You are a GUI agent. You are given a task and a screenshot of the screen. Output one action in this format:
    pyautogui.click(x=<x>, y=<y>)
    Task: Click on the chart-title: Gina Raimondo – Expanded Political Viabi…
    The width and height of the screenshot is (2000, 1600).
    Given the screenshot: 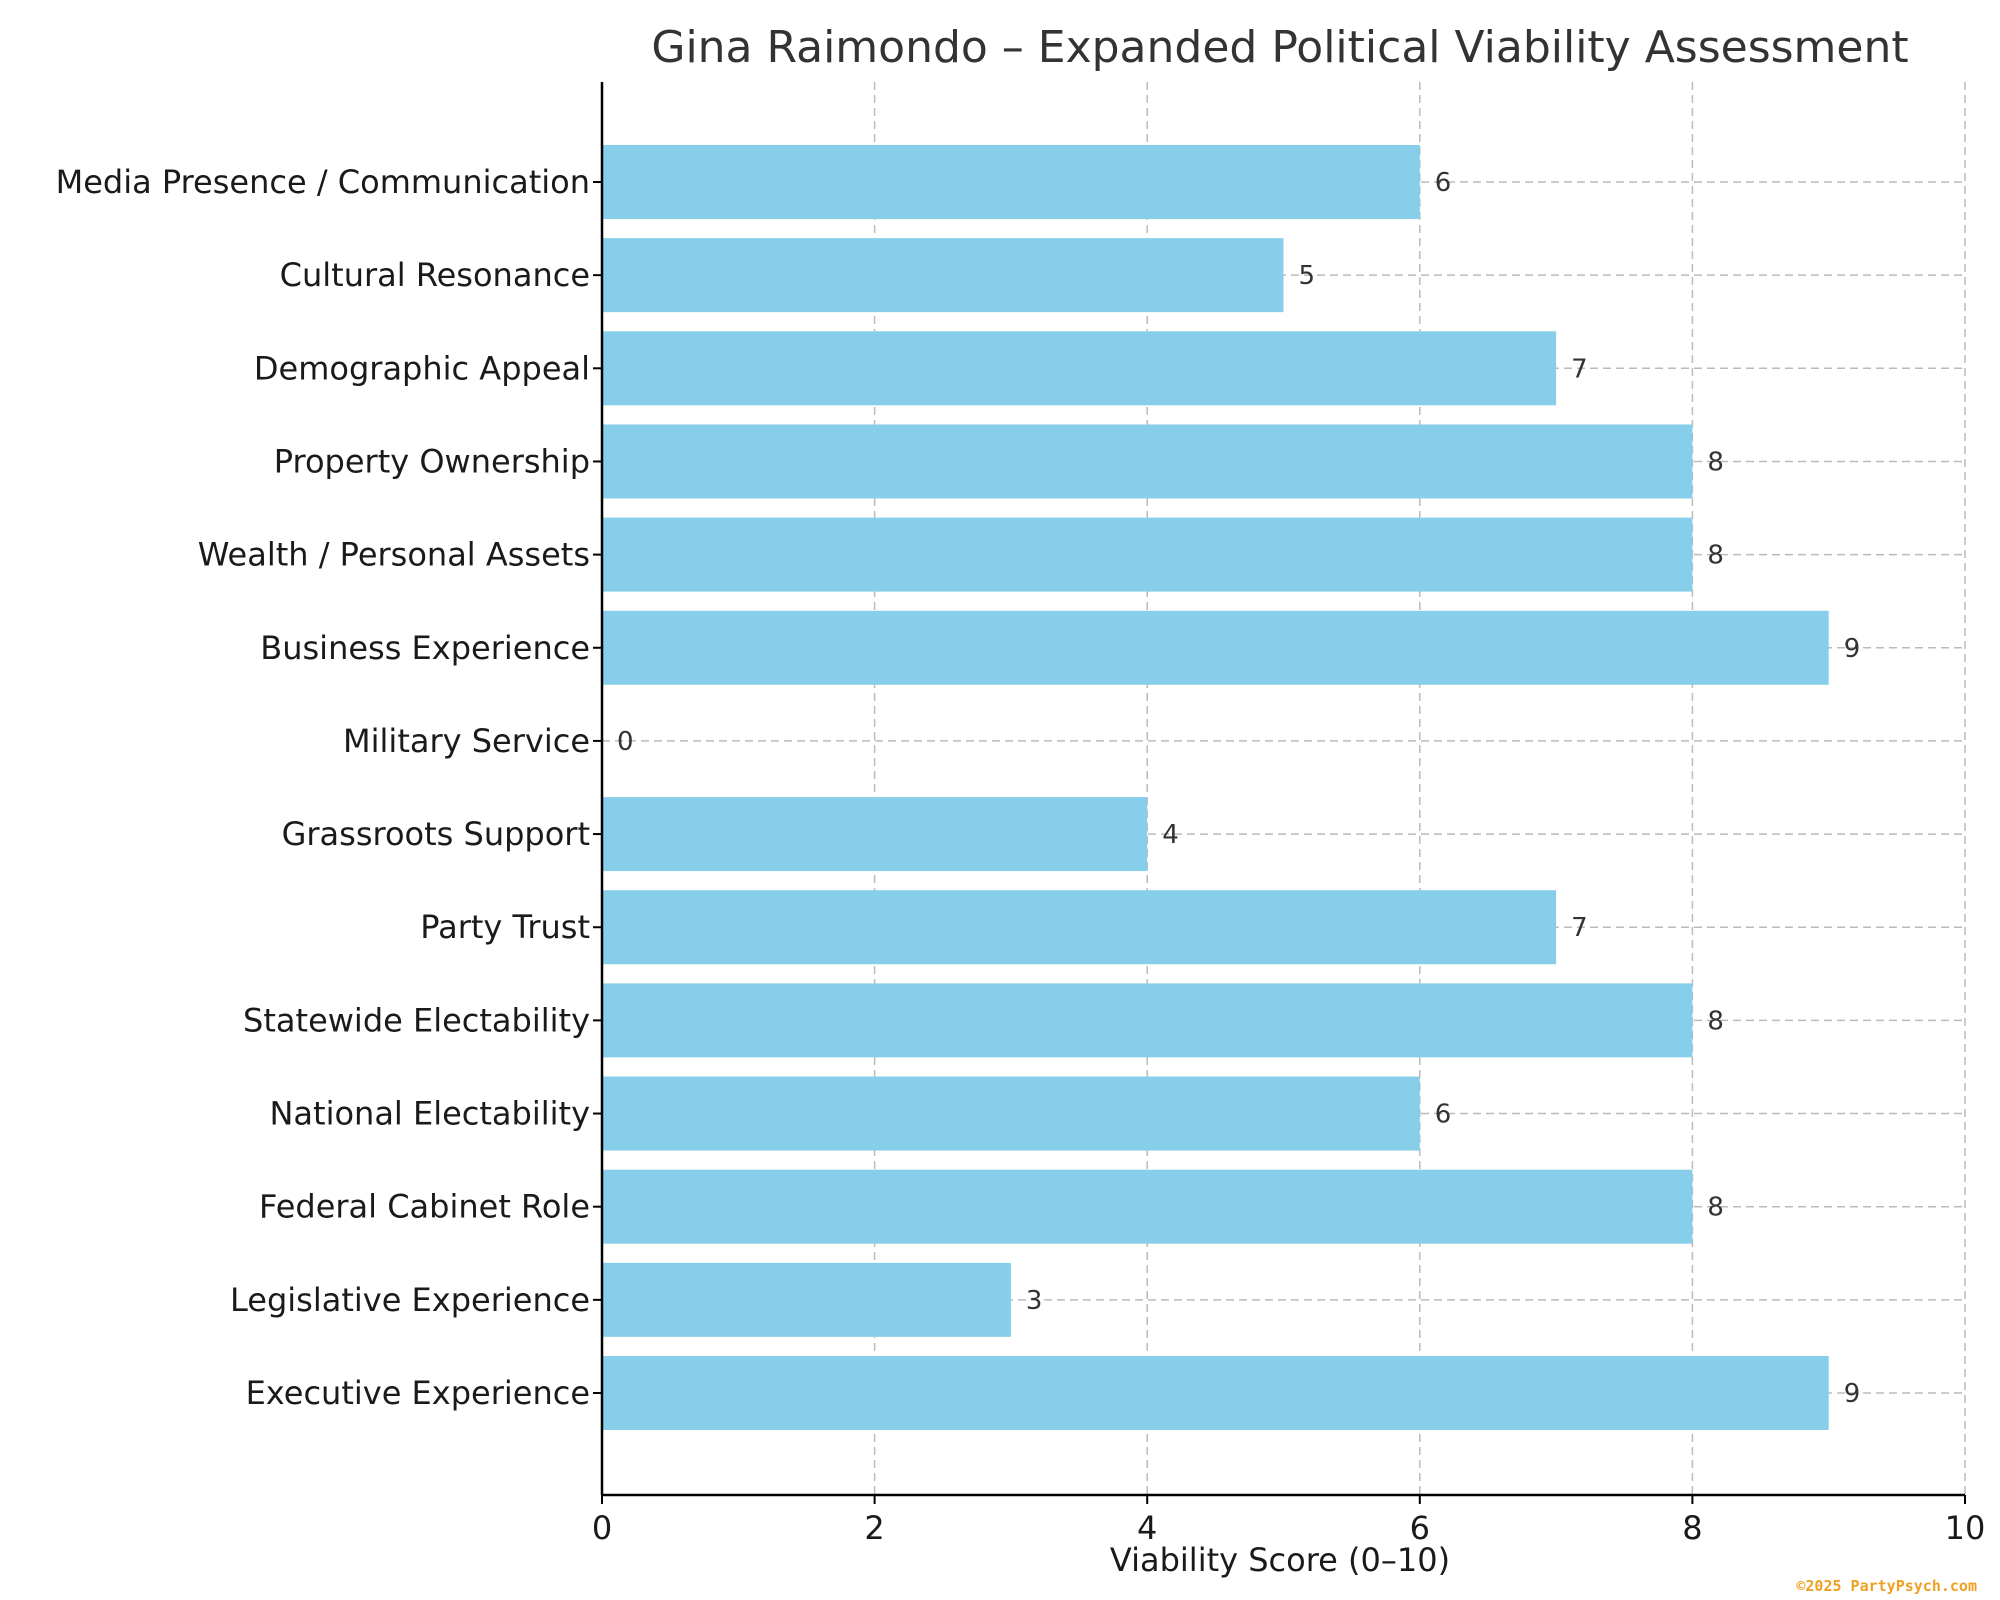 What is the action you would take?
    pyautogui.click(x=1279, y=47)
    